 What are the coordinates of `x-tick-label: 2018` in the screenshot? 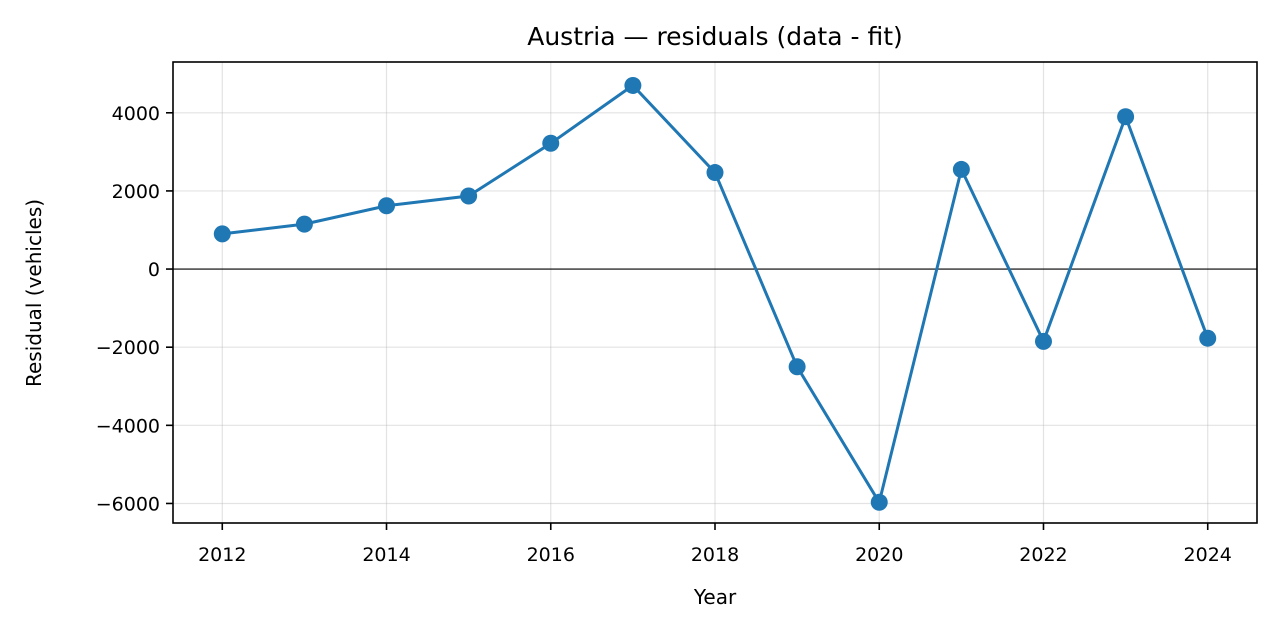 It's located at (715, 555).